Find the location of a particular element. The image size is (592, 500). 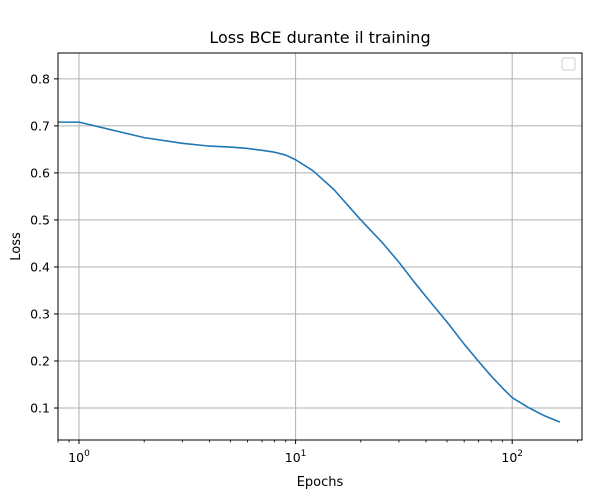

y-axis-label: Loss is located at coordinates (16, 246).